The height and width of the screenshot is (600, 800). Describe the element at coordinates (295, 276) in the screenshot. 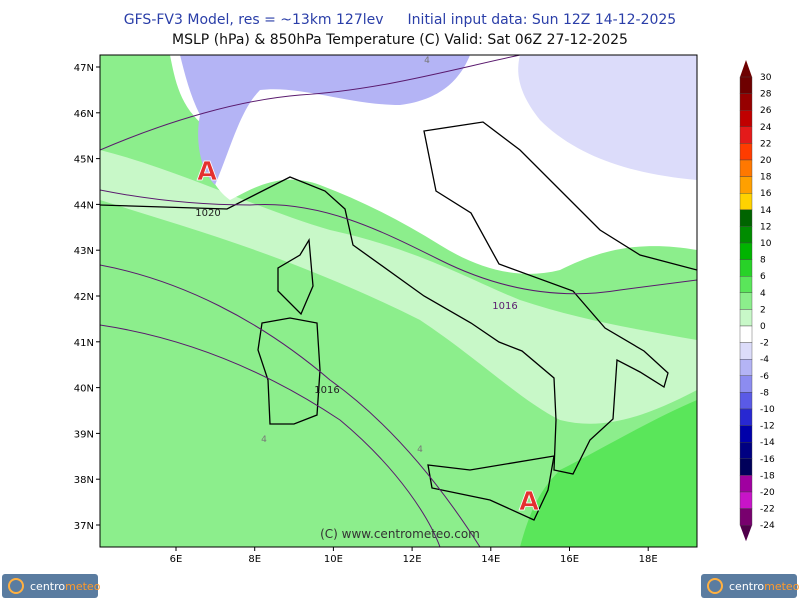

I see `corsica` at that location.